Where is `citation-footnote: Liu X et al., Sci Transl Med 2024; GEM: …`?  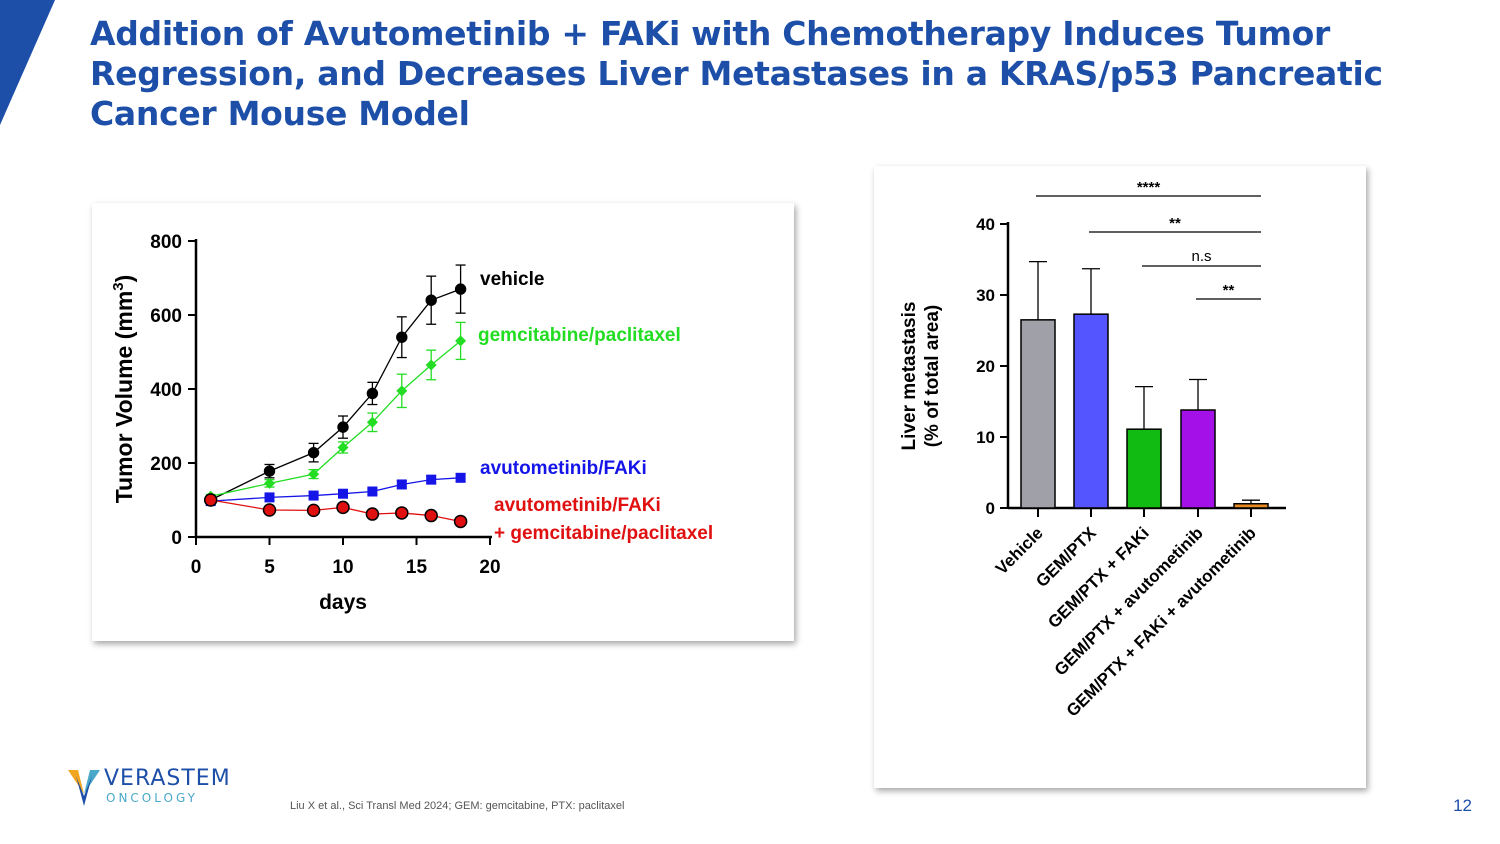 citation-footnote: Liu X et al., Sci Transl Med 2024; GEM: … is located at coordinates (457, 806).